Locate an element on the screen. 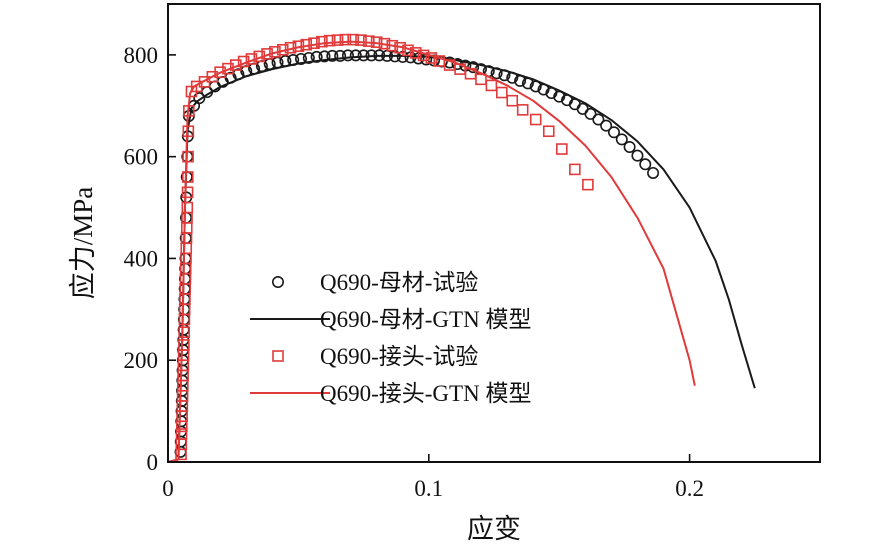 The width and height of the screenshot is (886, 549). y-tick-label: 800 is located at coordinates (141, 55).